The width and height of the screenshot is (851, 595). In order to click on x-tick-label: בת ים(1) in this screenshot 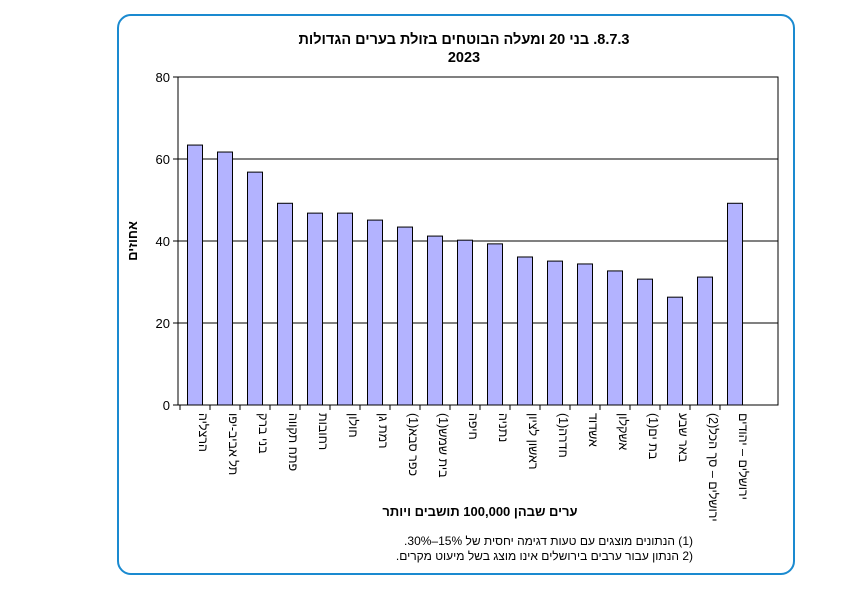, I will do `click(653, 436)`.